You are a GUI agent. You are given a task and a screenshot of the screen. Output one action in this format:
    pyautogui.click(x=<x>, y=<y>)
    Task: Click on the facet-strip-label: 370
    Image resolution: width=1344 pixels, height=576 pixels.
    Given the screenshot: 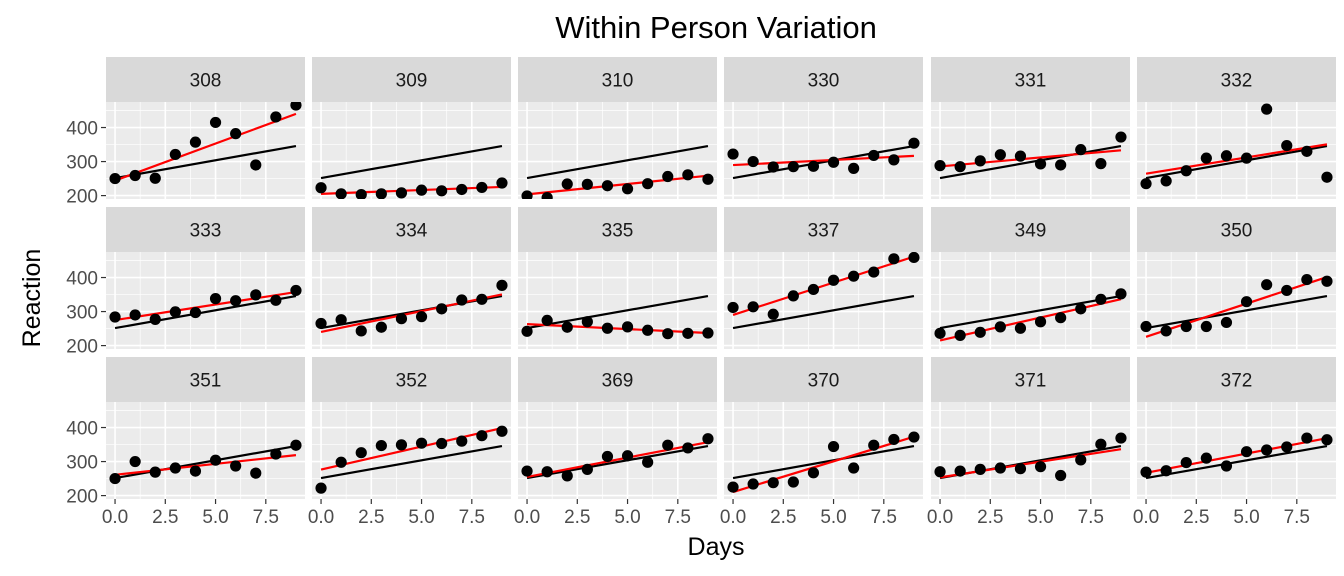 What is the action you would take?
    pyautogui.click(x=824, y=381)
    